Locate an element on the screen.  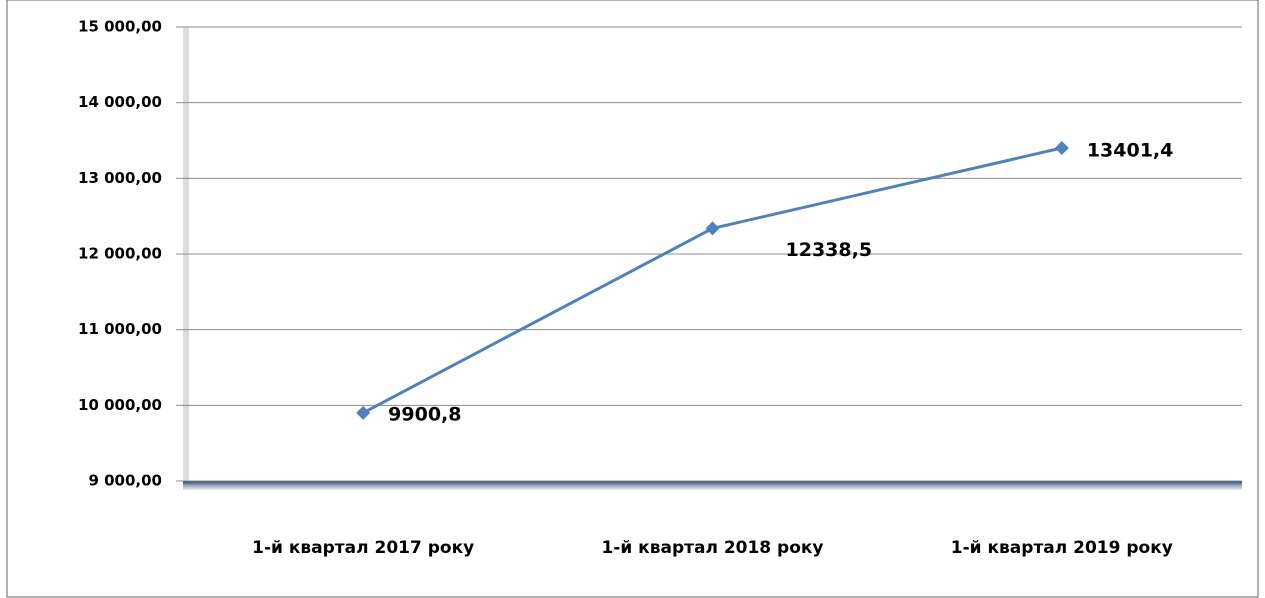
y-tick-label: 14 000,00 is located at coordinates (120, 102).